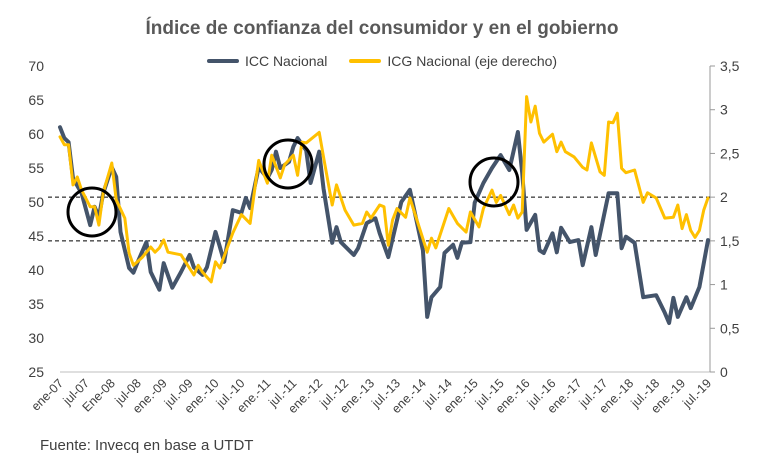 Image resolution: width=764 pixels, height=469 pixels. What do you see at coordinates (696, 393) in the screenshot?
I see `x-tick-label: jul.-19` at bounding box center [696, 393].